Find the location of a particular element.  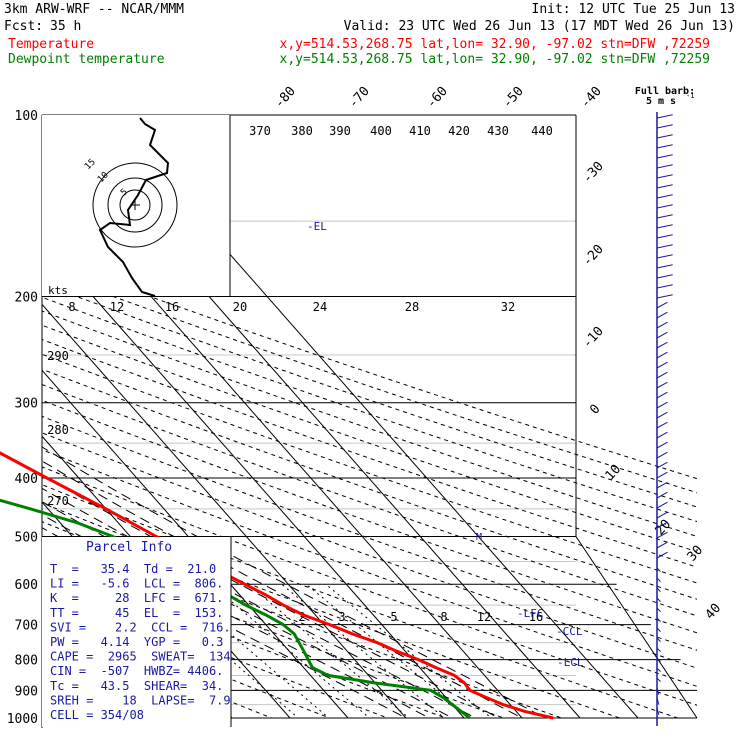

hodograph-trace is located at coordinates (134, 207).